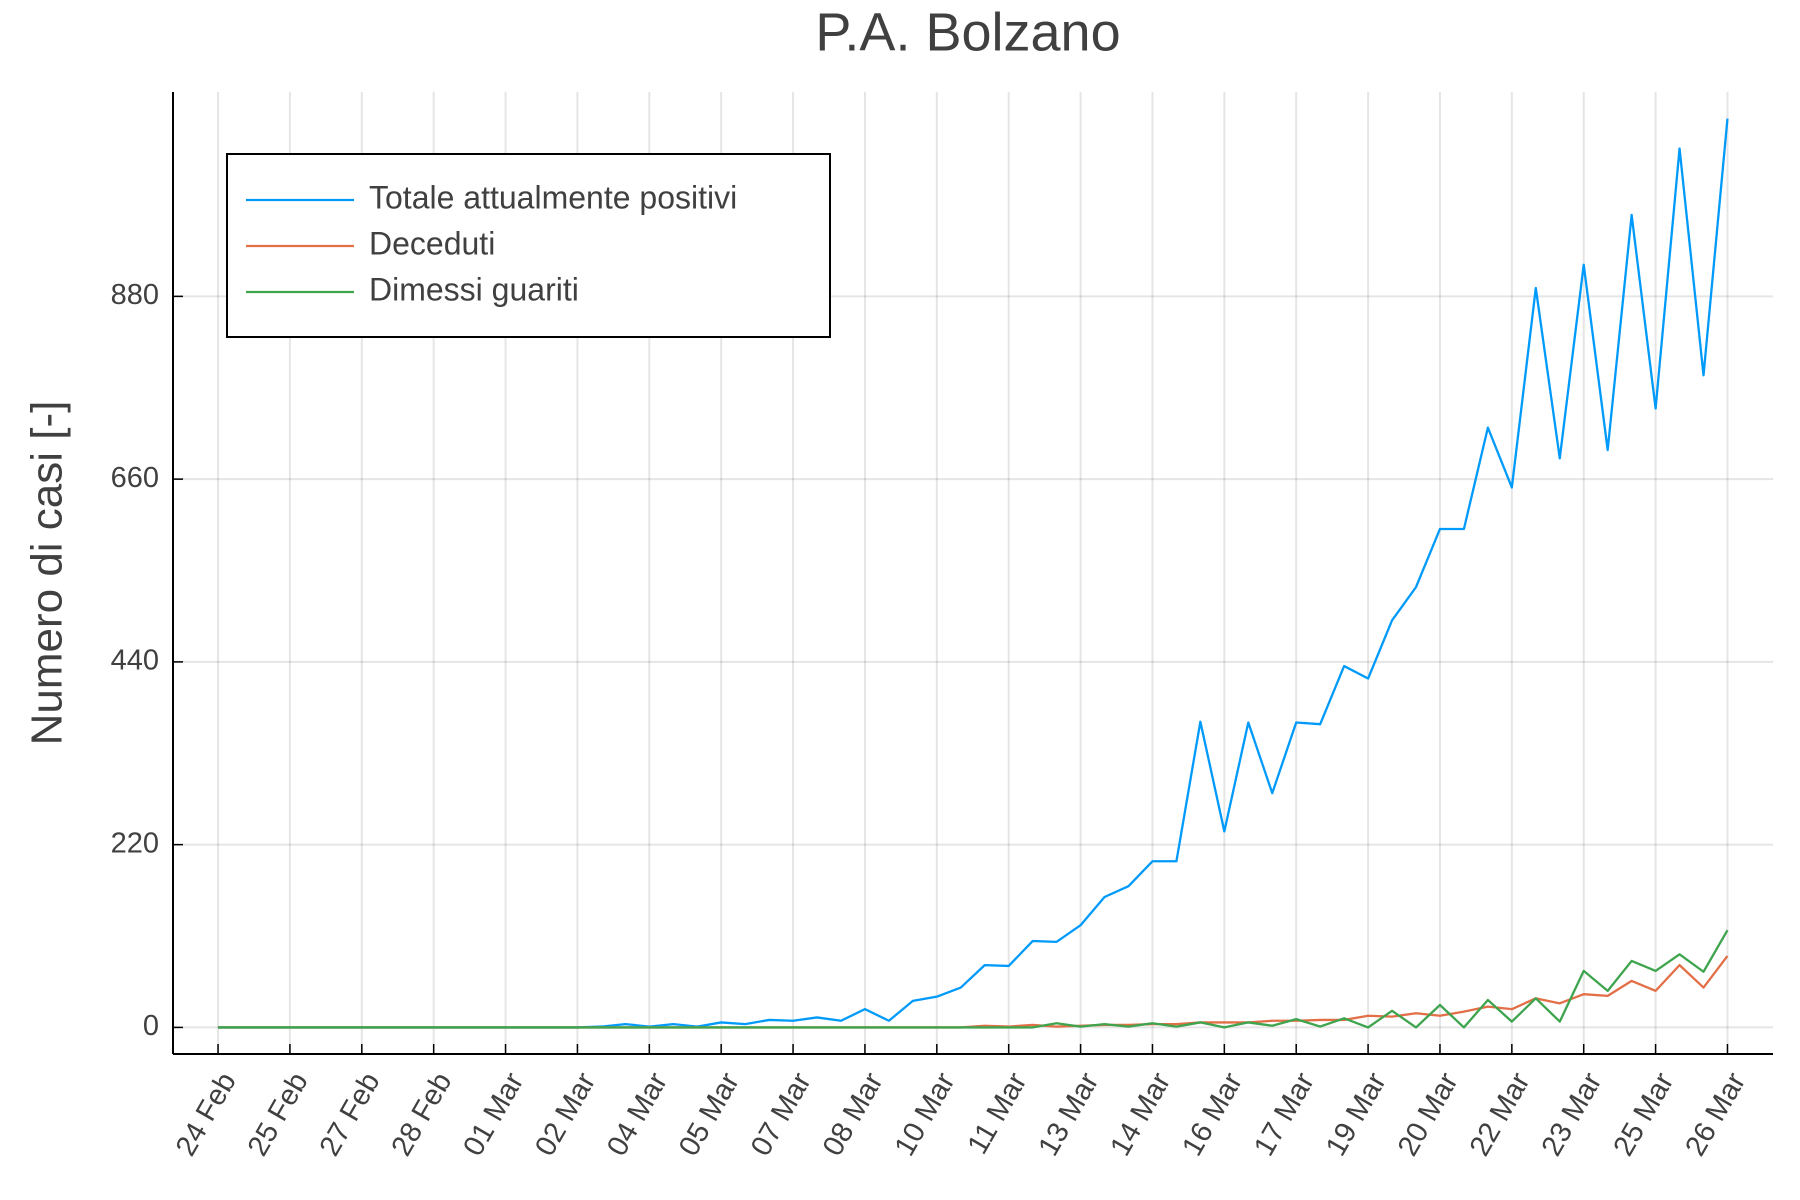 Image resolution: width=1800 pixels, height=1200 pixels. Describe the element at coordinates (1212, 1114) in the screenshot. I see `x-tick-label: 16 Mar` at that location.